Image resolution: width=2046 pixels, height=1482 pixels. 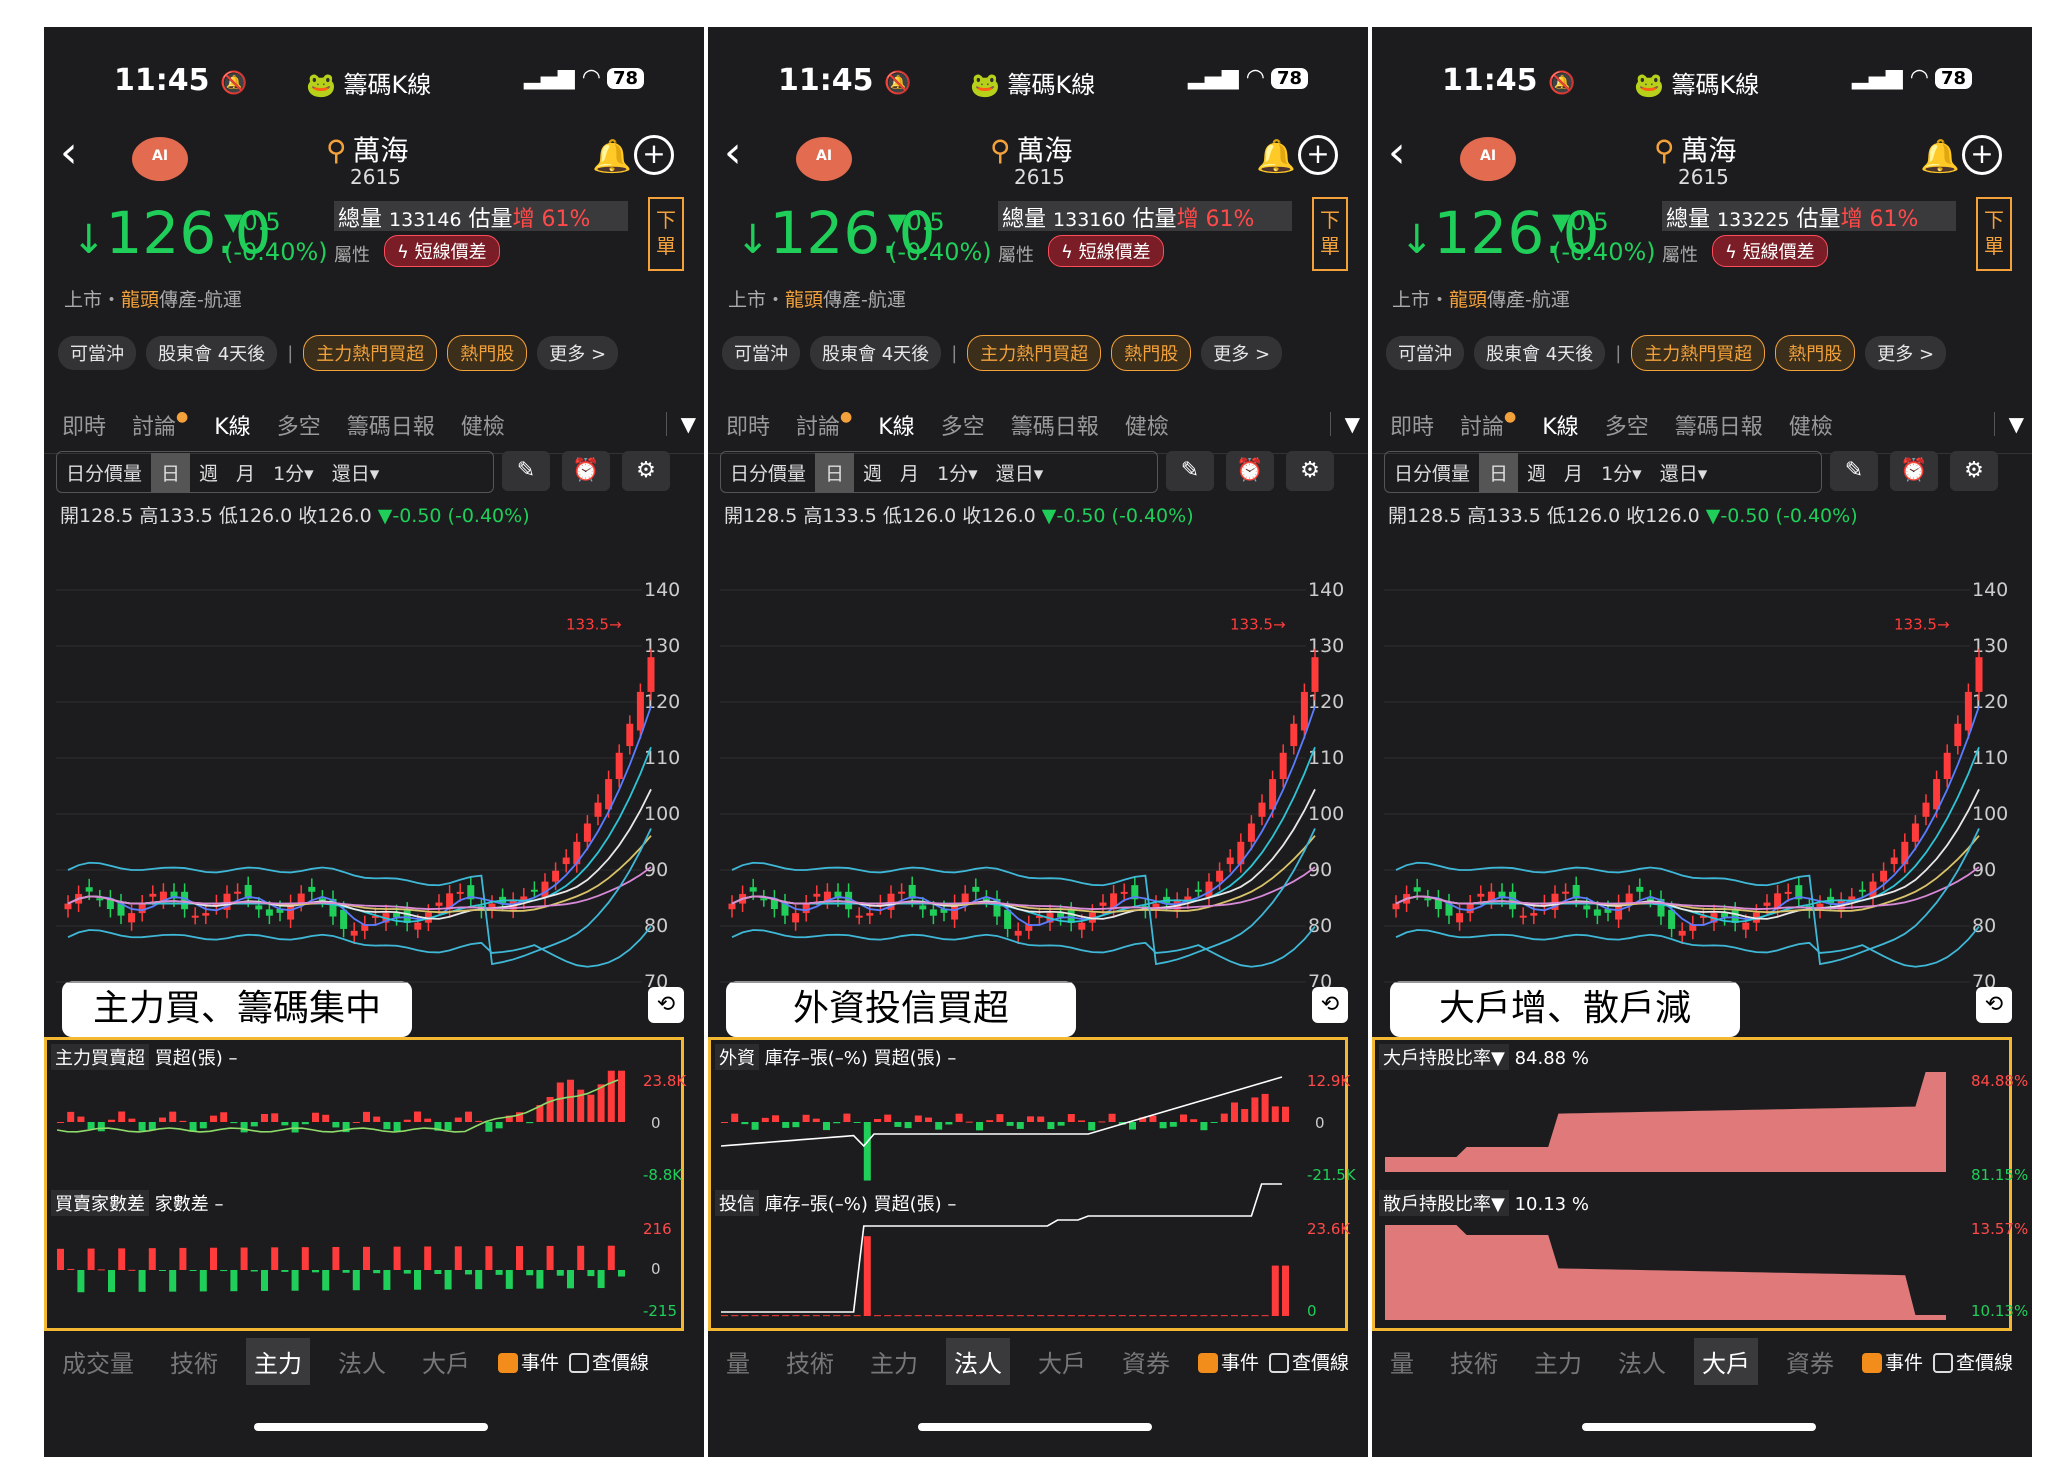 I want to click on bottom-tab: 資券, so click(x=1810, y=1363).